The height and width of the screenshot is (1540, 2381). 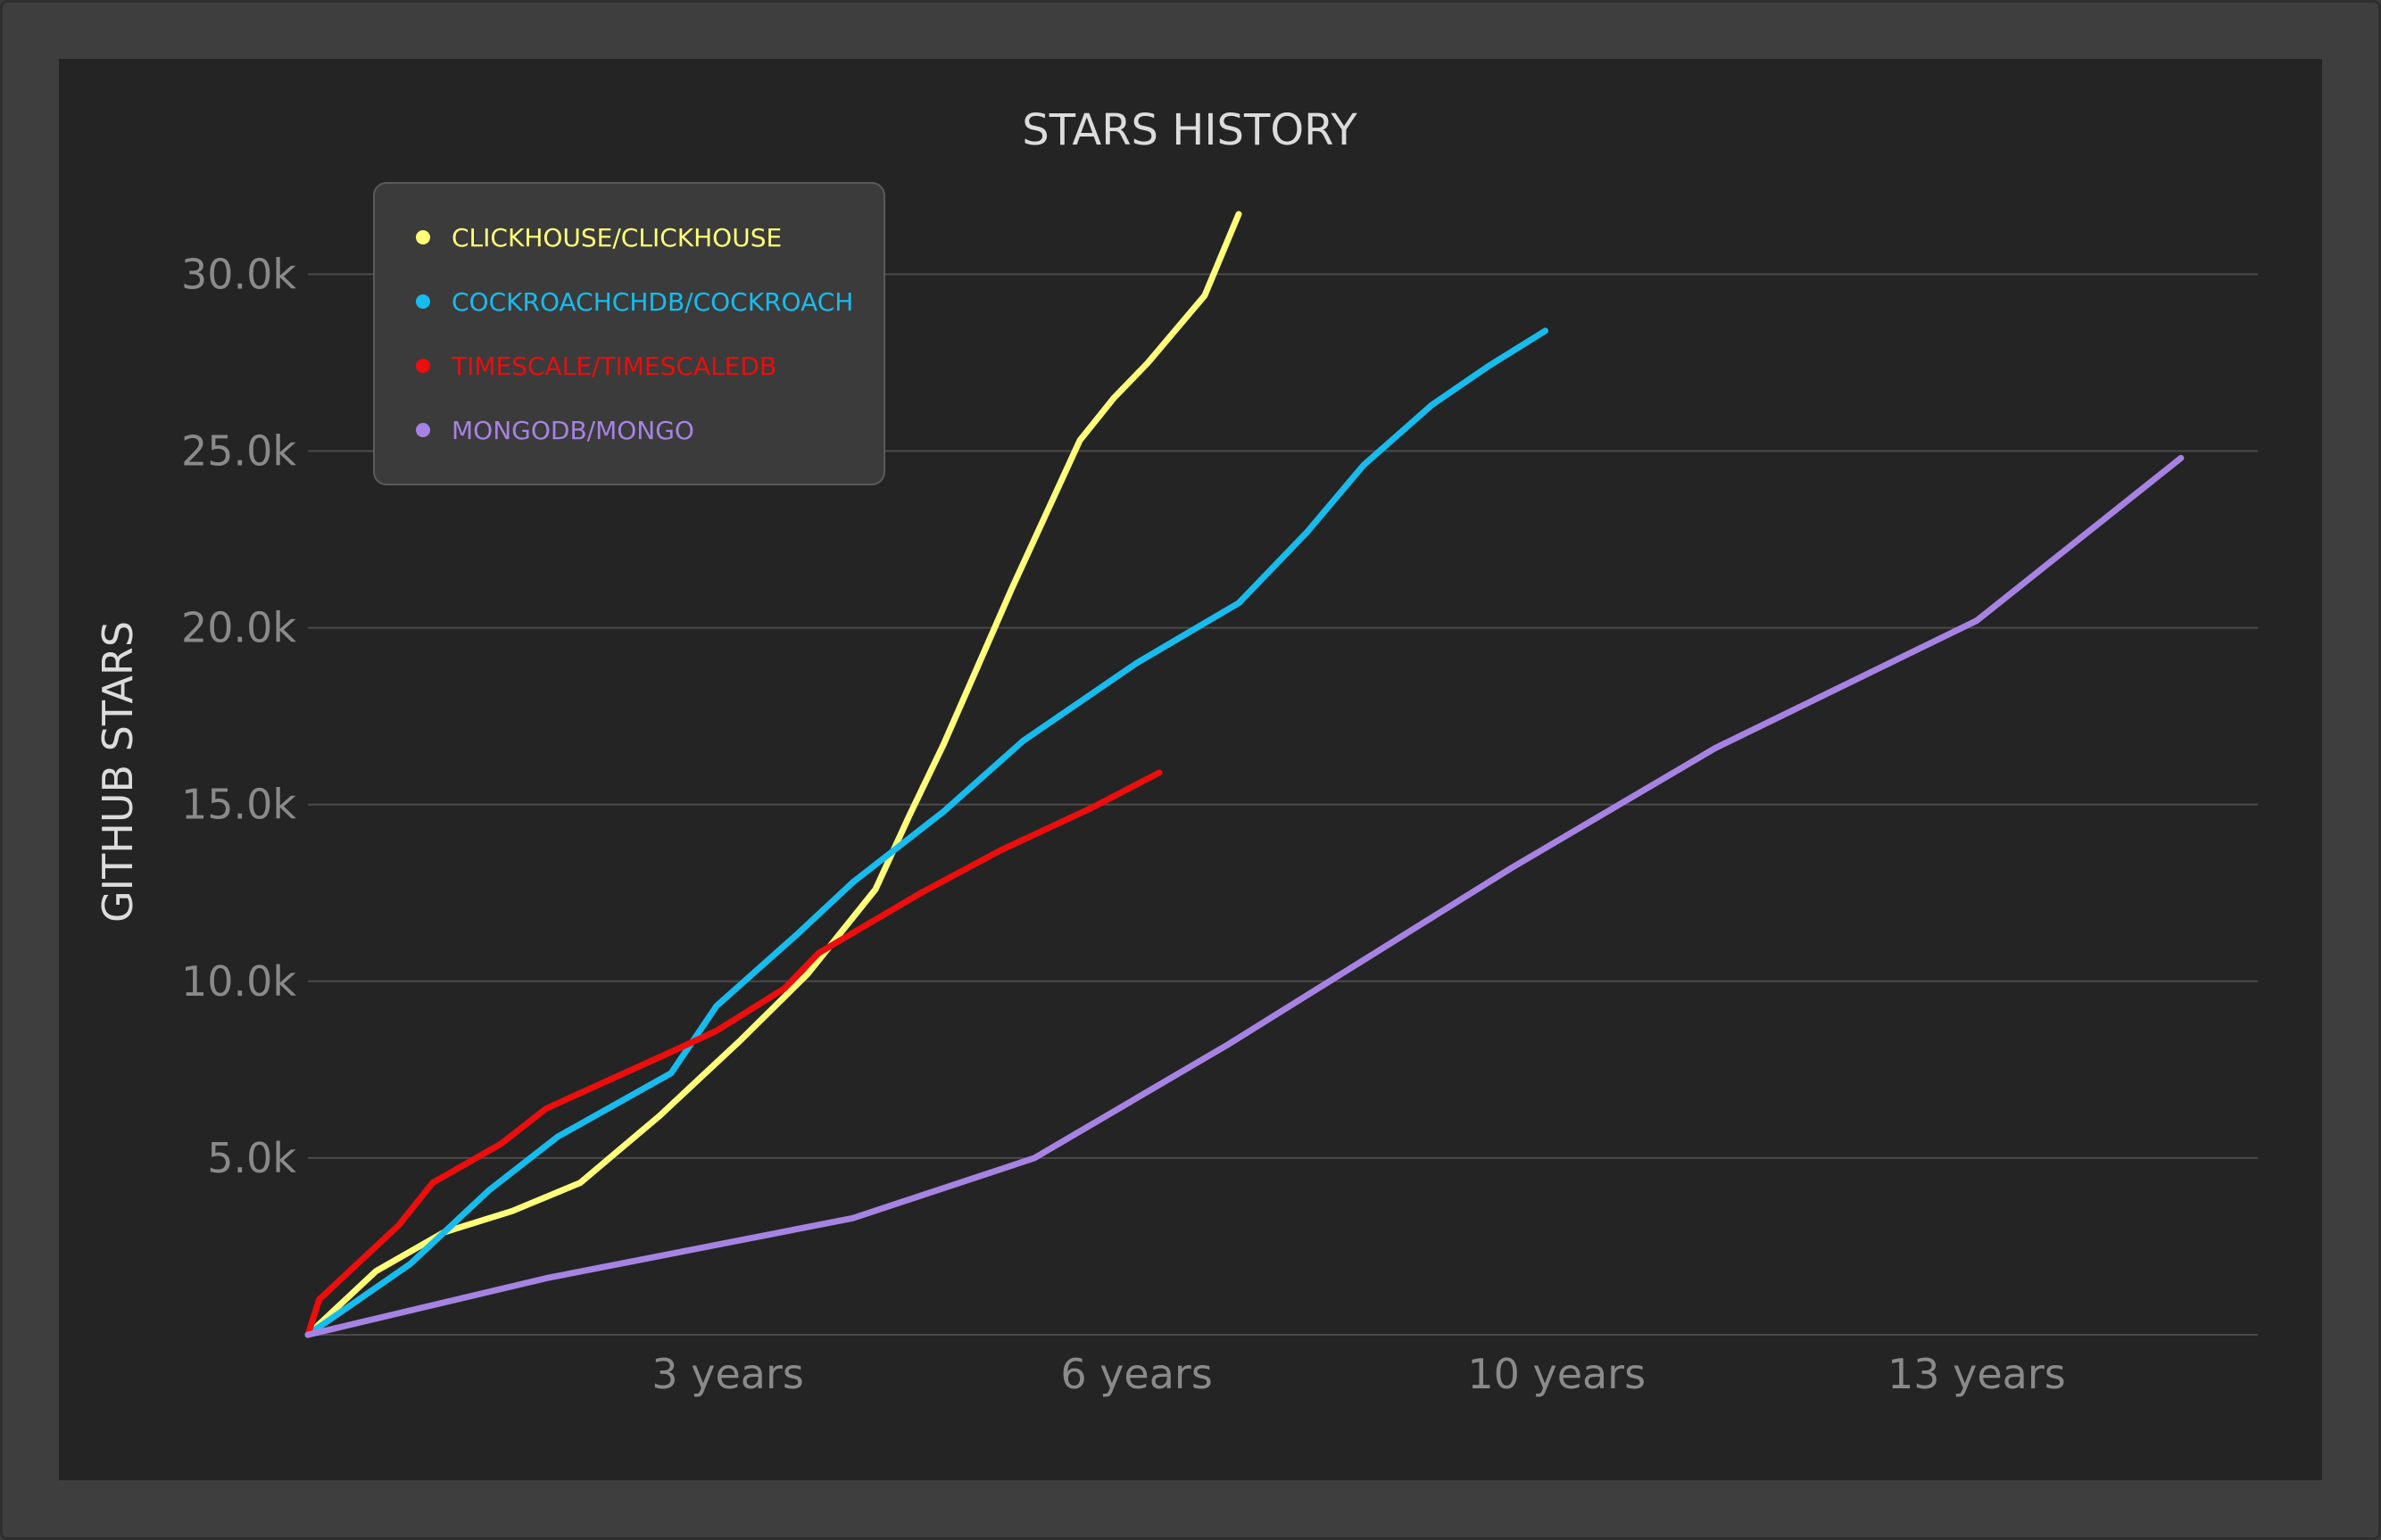 I want to click on series-line-timescale-timescaledb, so click(x=733, y=1053).